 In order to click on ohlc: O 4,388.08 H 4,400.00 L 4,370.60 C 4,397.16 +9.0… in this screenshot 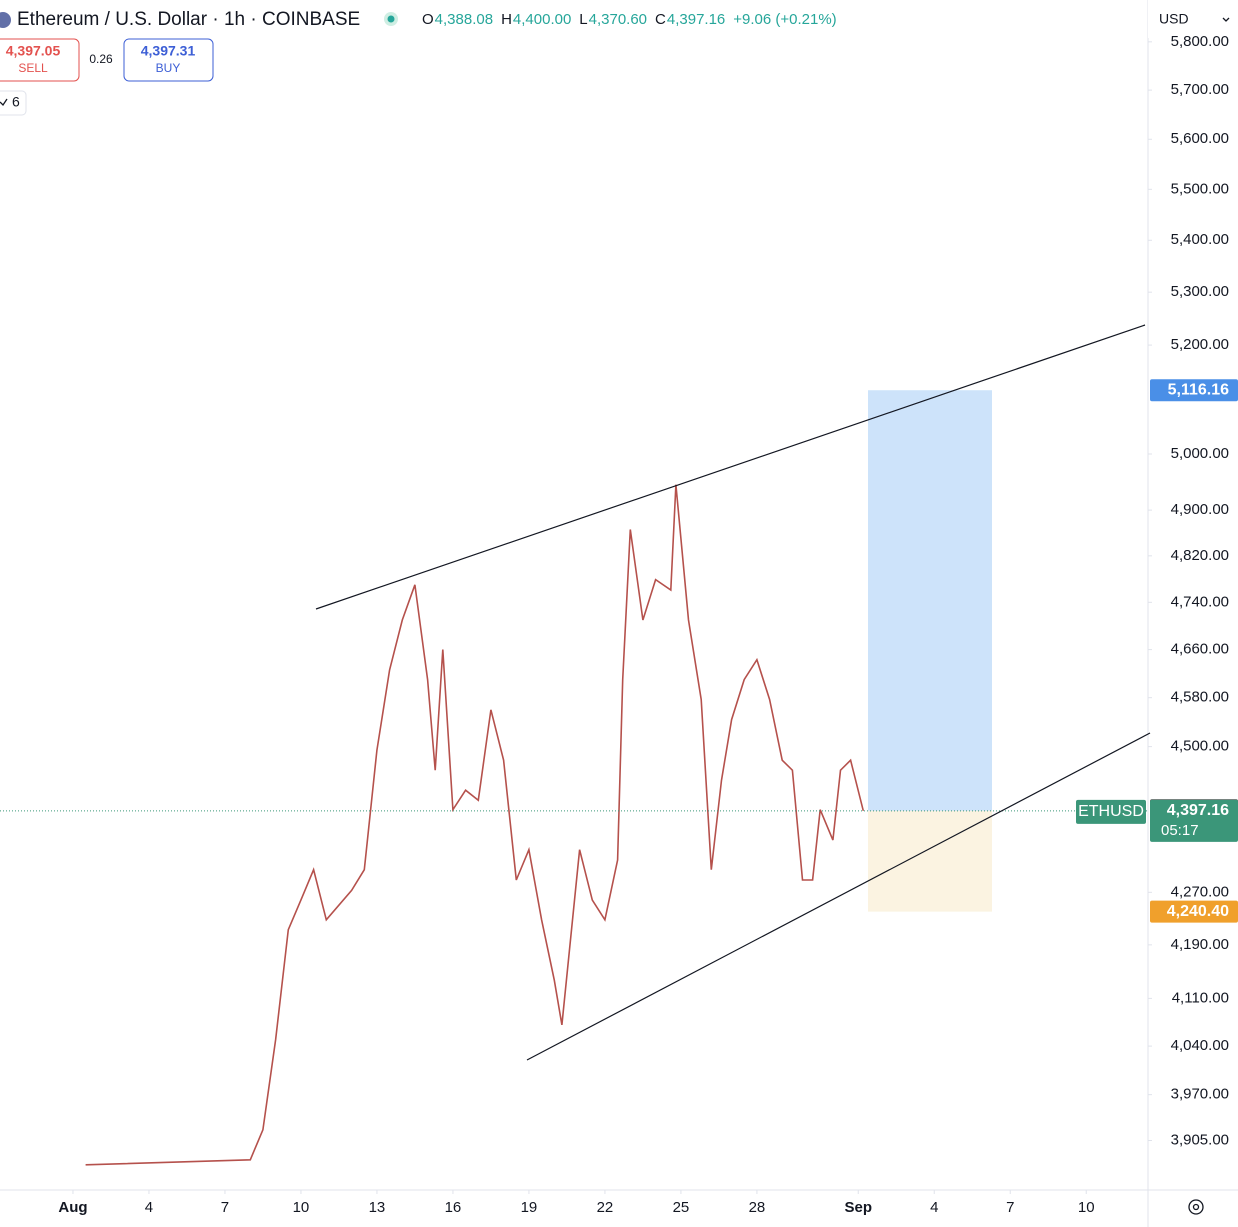, I will do `click(629, 19)`.